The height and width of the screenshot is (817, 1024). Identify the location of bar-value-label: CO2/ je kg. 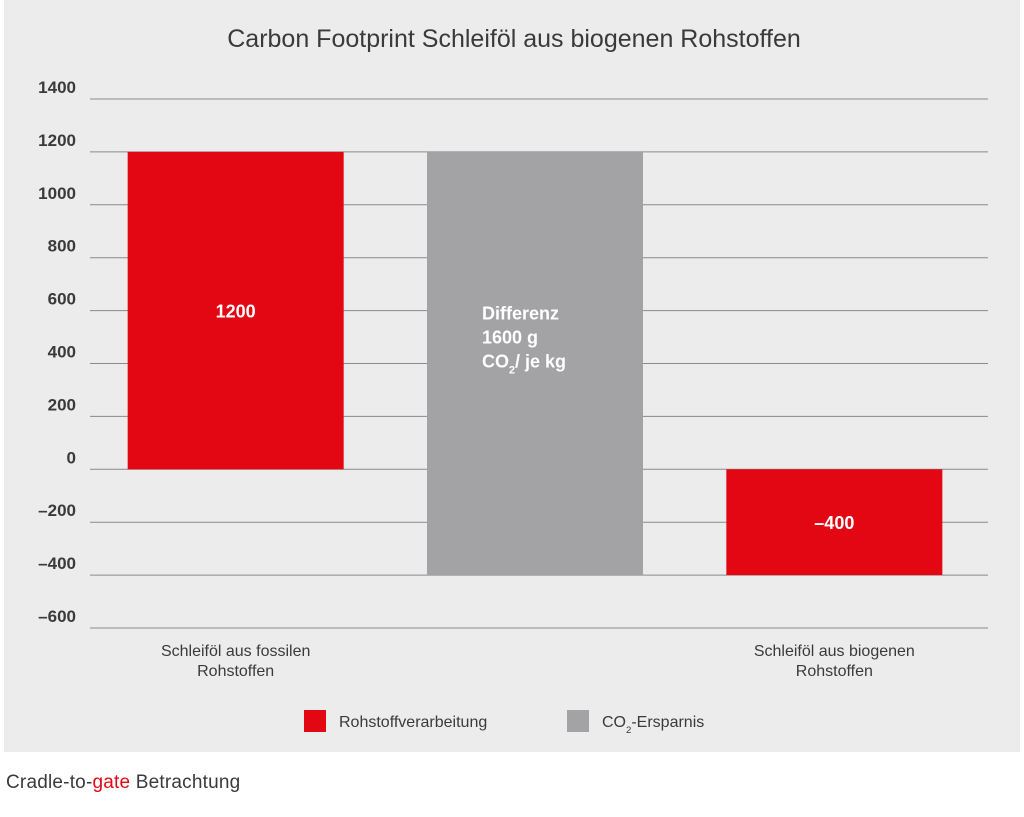
(524, 364).